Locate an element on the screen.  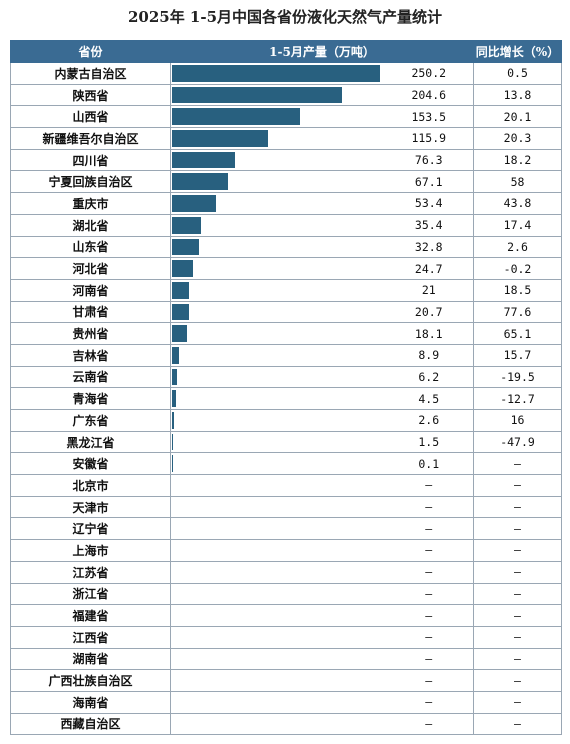
growth-value: 17.4 is located at coordinates (517, 225).